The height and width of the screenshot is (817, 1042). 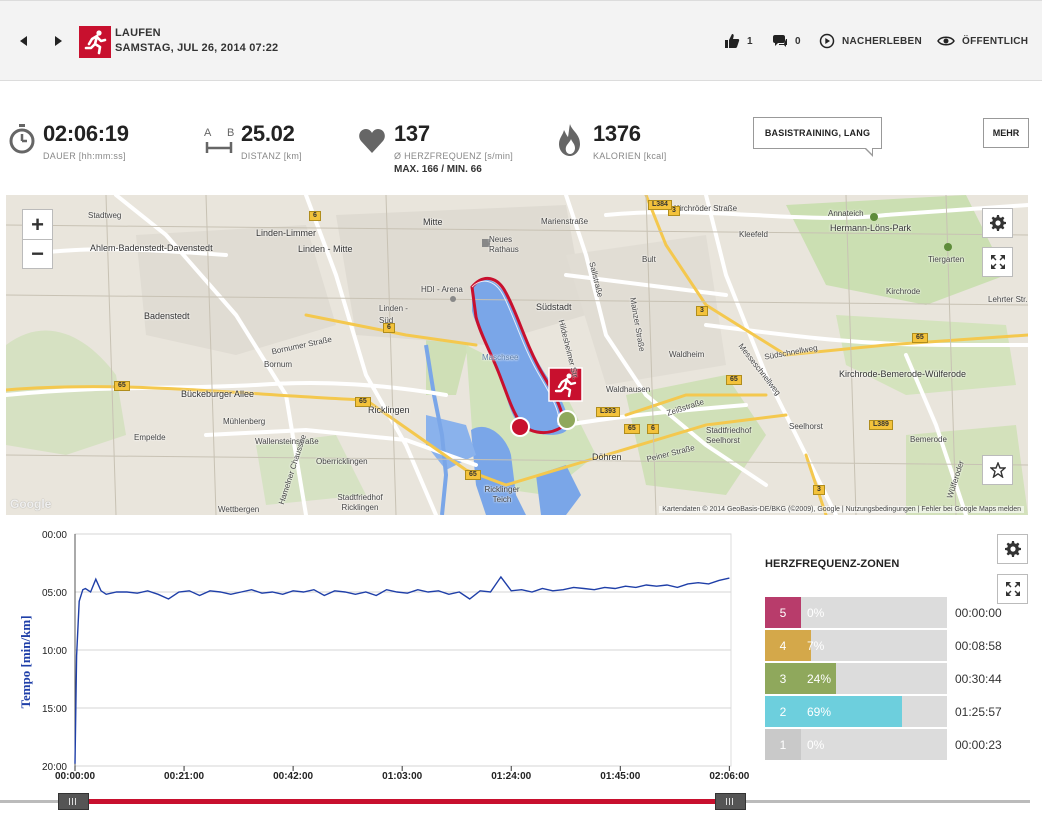 I want to click on map-label: Hermann-Löns-Park, so click(x=871, y=228).